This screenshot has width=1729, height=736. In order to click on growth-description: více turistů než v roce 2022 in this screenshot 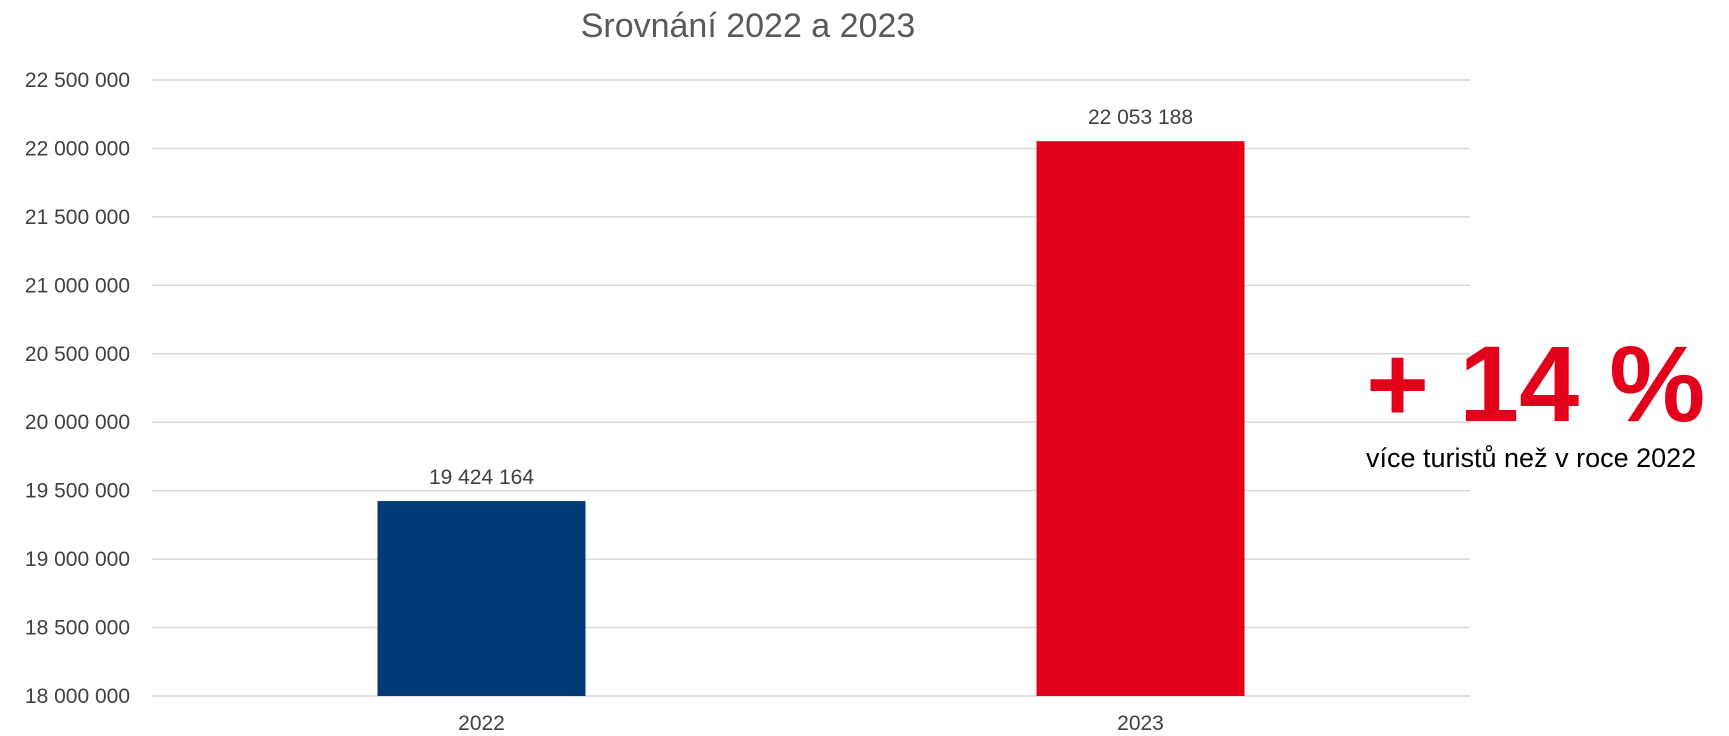, I will do `click(1531, 458)`.